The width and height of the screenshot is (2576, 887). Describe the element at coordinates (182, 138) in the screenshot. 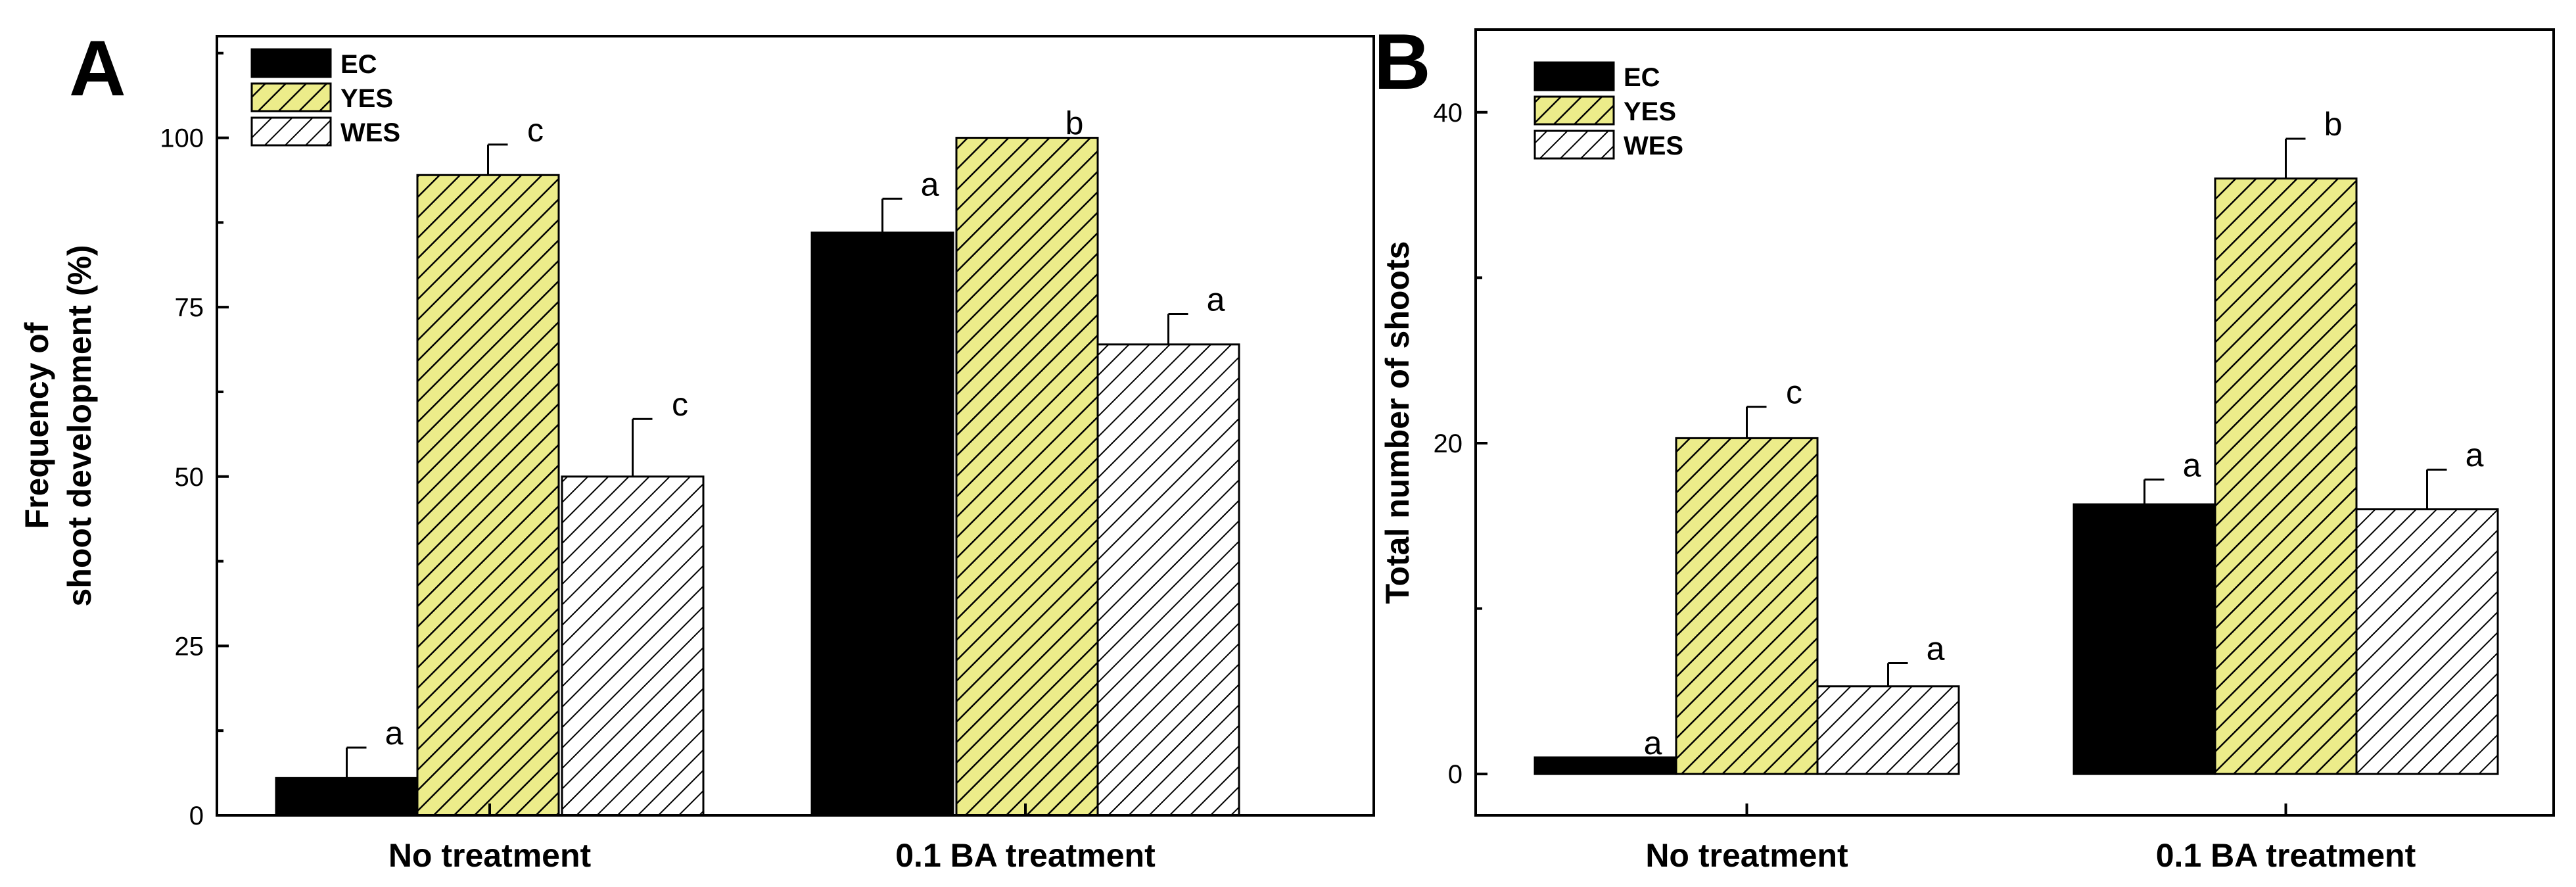

I see `y-tick-label: 100` at that location.